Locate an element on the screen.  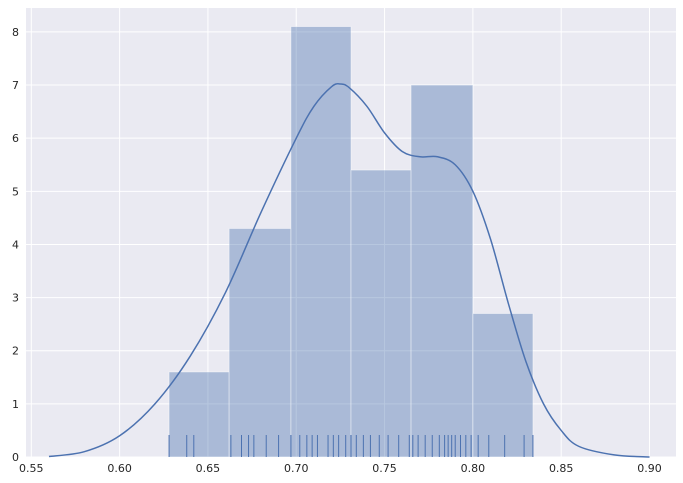
x-tick-label-0: 0.55 is located at coordinates (31, 468).